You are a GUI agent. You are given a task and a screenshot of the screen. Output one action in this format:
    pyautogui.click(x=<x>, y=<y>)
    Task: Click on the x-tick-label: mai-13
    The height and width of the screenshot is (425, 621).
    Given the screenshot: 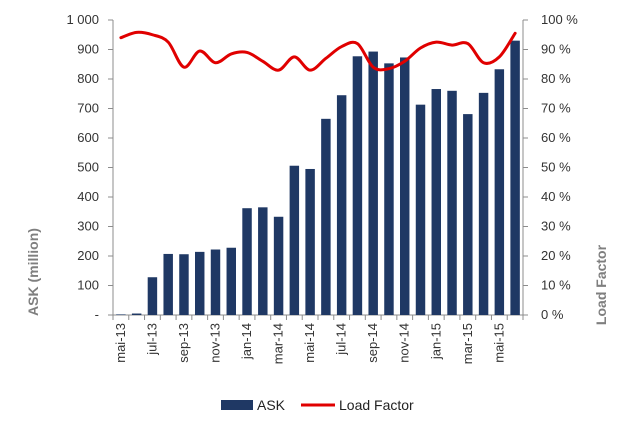 What is the action you would take?
    pyautogui.click(x=120, y=343)
    